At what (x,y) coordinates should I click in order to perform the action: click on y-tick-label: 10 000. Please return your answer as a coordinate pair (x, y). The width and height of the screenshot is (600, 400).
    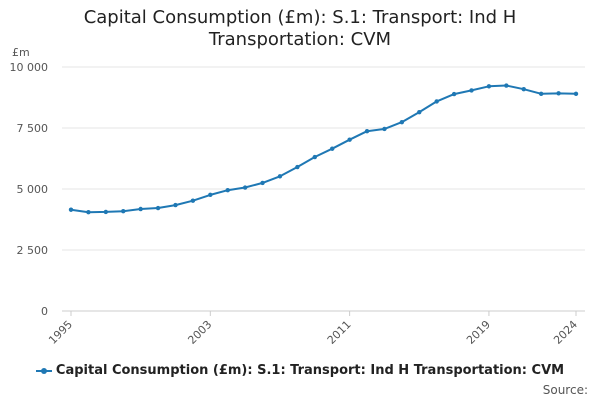
    Looking at the image, I should click on (29, 67).